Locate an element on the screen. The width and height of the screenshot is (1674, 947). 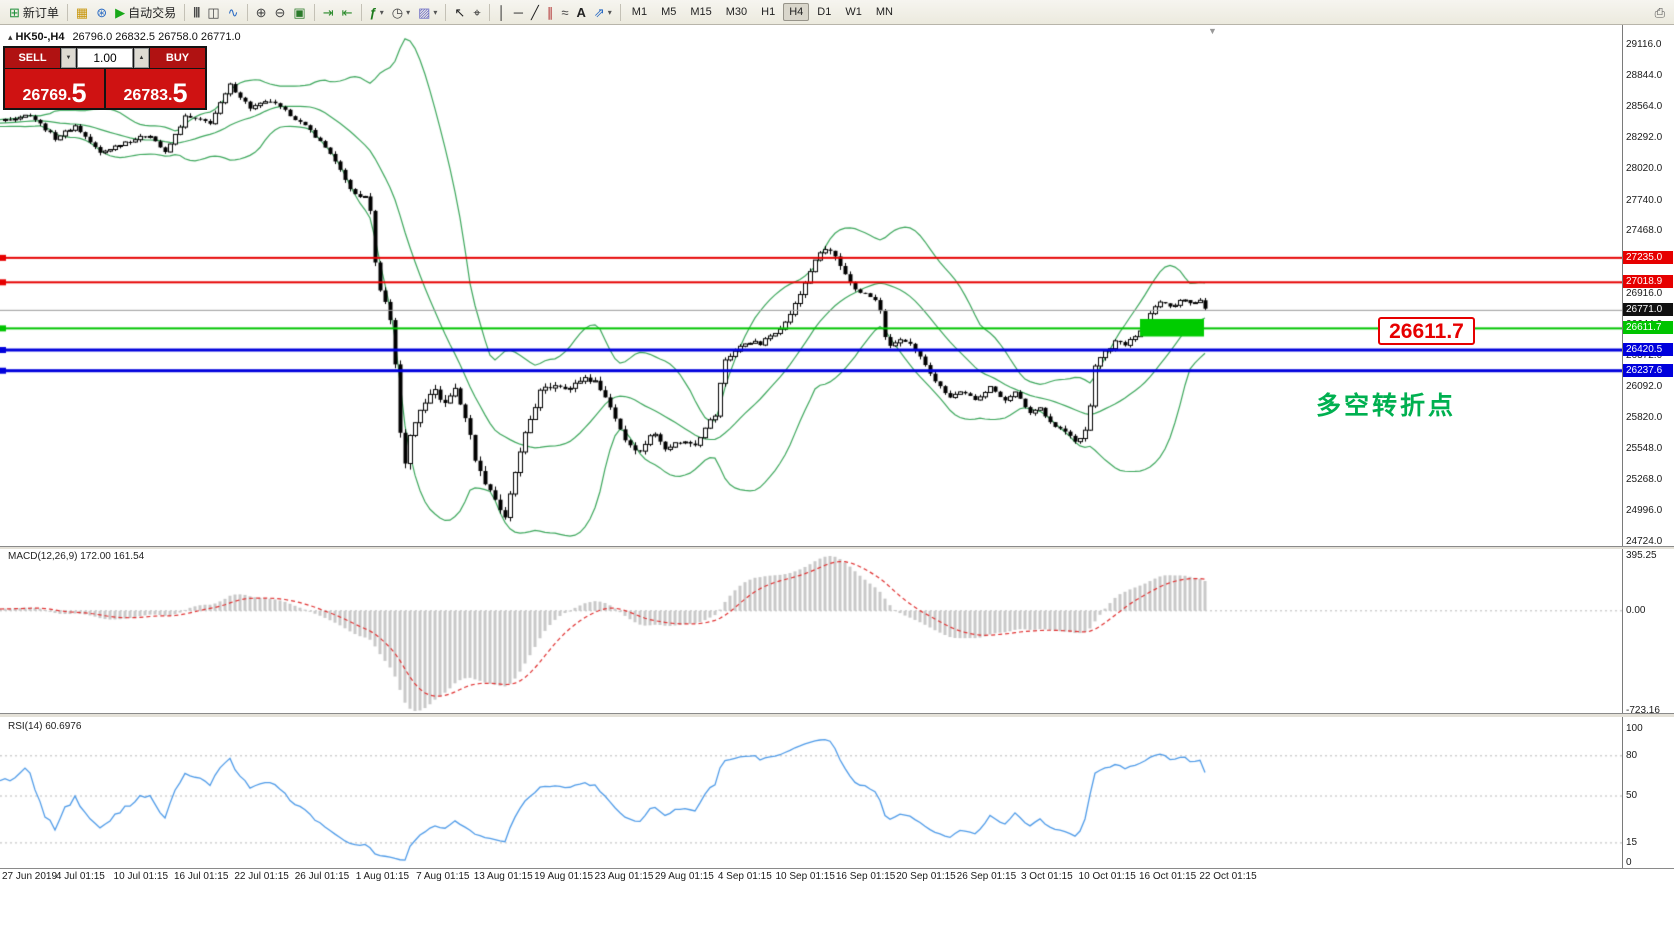
tf-button-m30: M30 is located at coordinates (736, 12).